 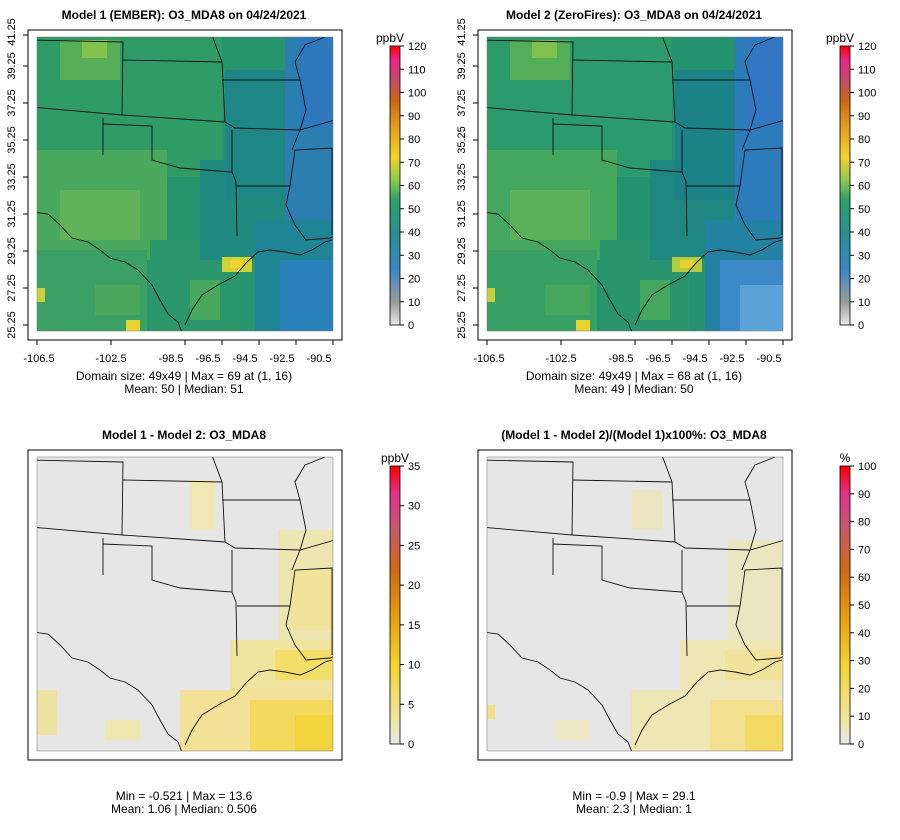 What do you see at coordinates (462, 103) in the screenshot?
I see `y-tick-label: 37.25` at bounding box center [462, 103].